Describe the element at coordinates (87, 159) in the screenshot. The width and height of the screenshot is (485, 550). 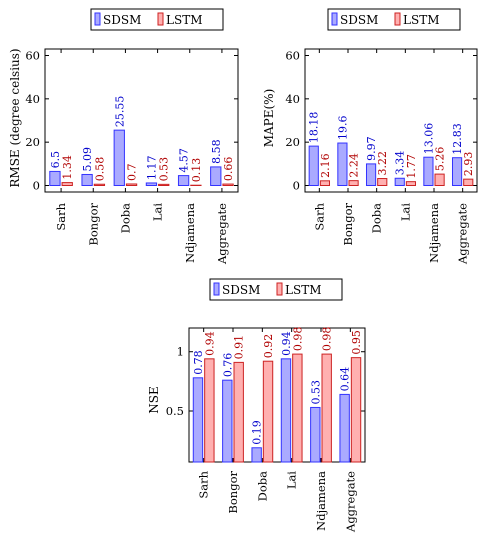
I see `value-label-sdsm-bongor: 5.09` at that location.